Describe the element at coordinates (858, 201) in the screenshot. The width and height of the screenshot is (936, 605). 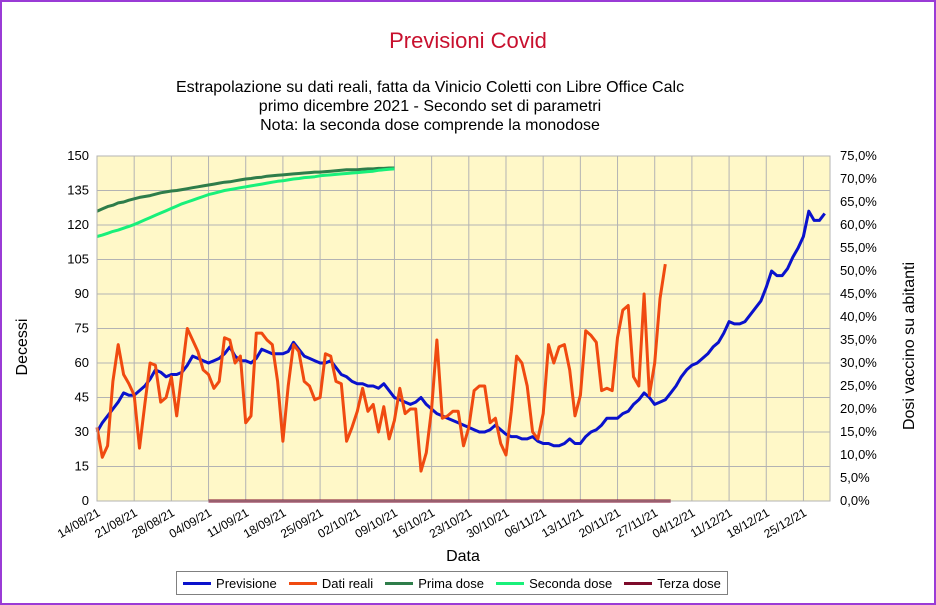
I see `y2-tick-label: 65,0%` at that location.